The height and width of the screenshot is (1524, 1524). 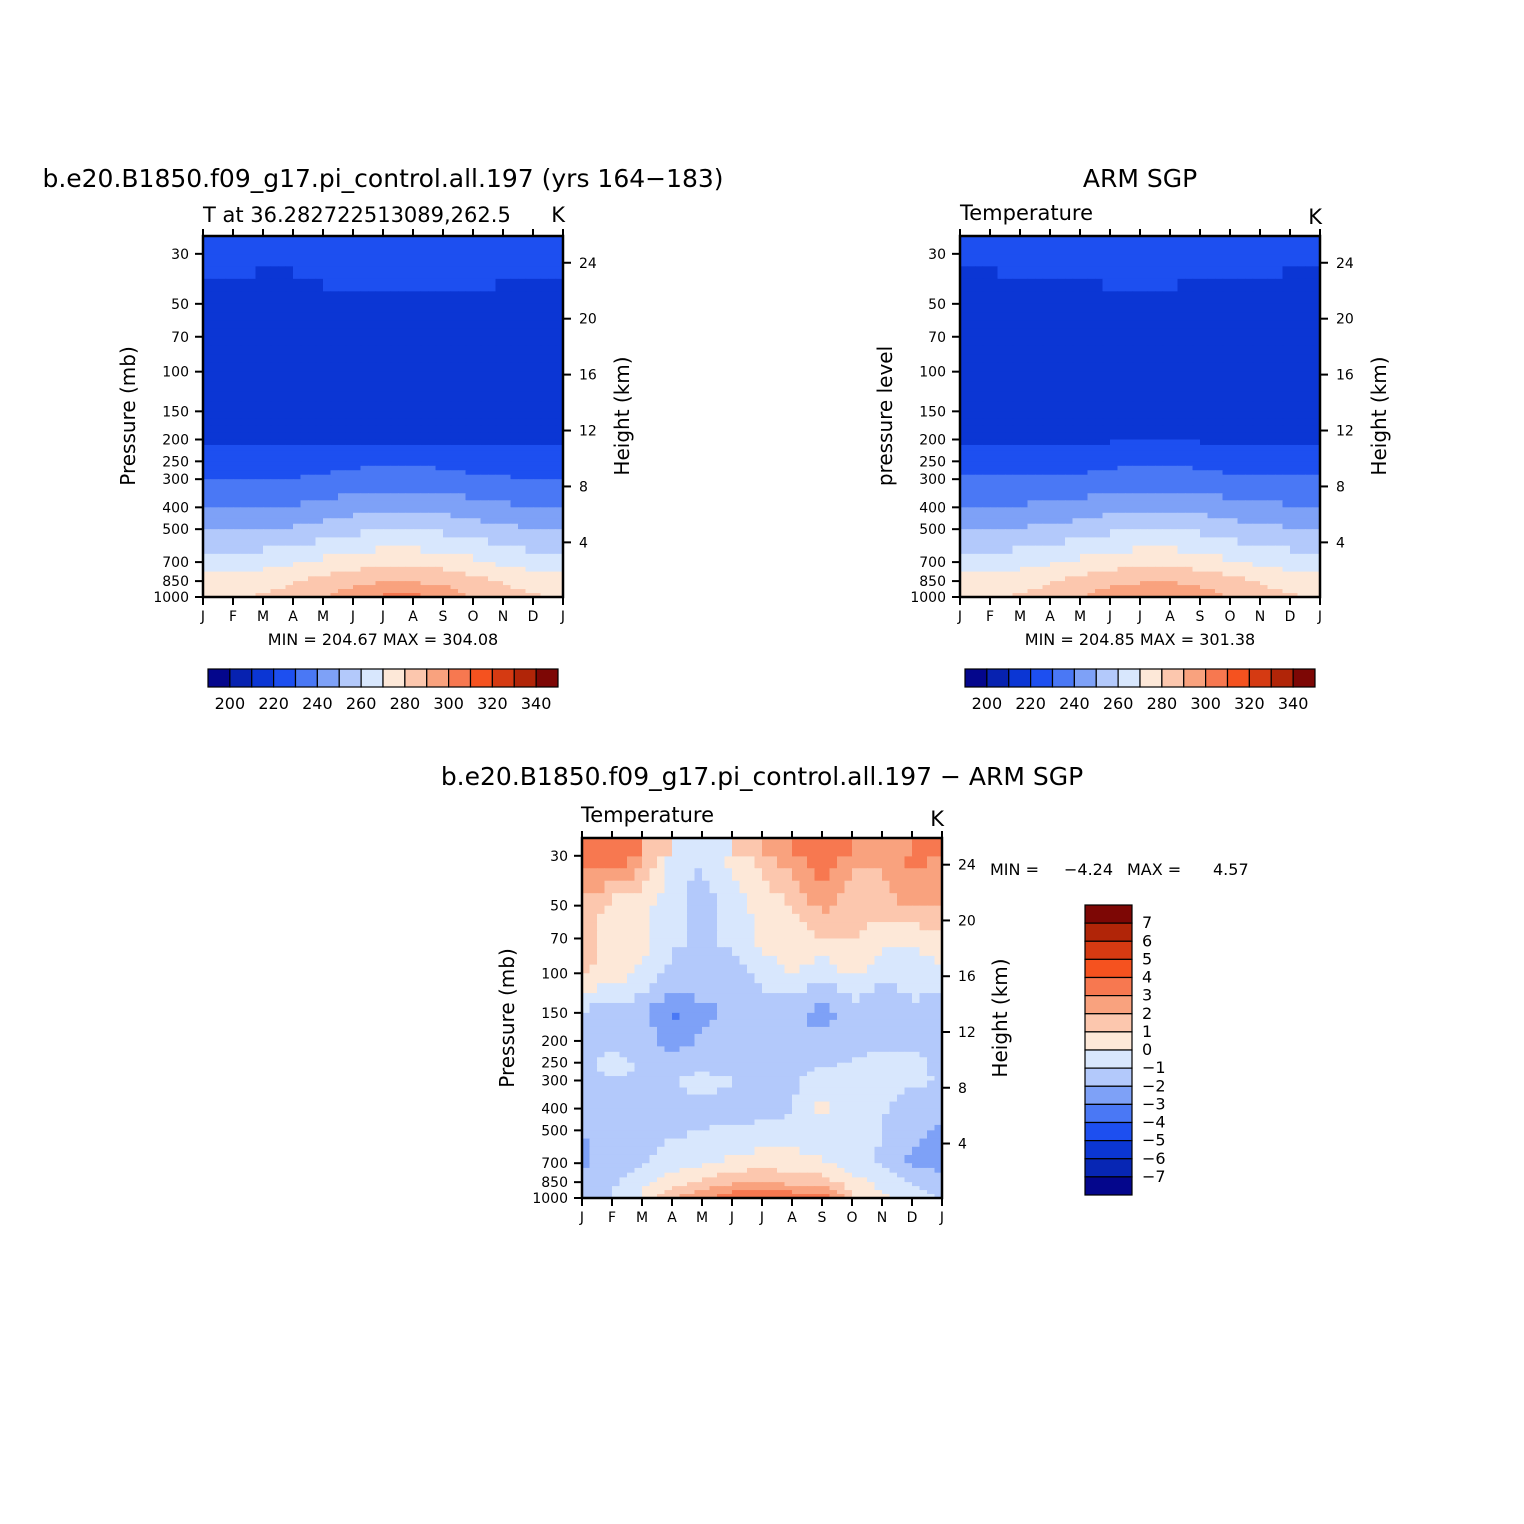 I want to click on colorbar-swatch, so click(x=1063, y=678).